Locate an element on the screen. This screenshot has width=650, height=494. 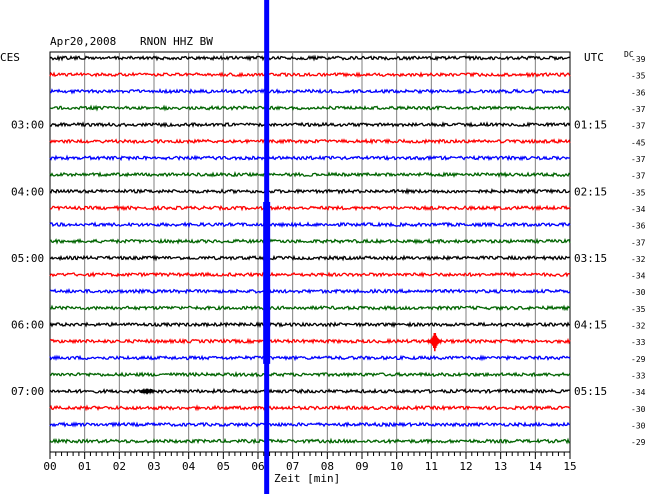
right-time-label: 03:15 is located at coordinates (590, 258).